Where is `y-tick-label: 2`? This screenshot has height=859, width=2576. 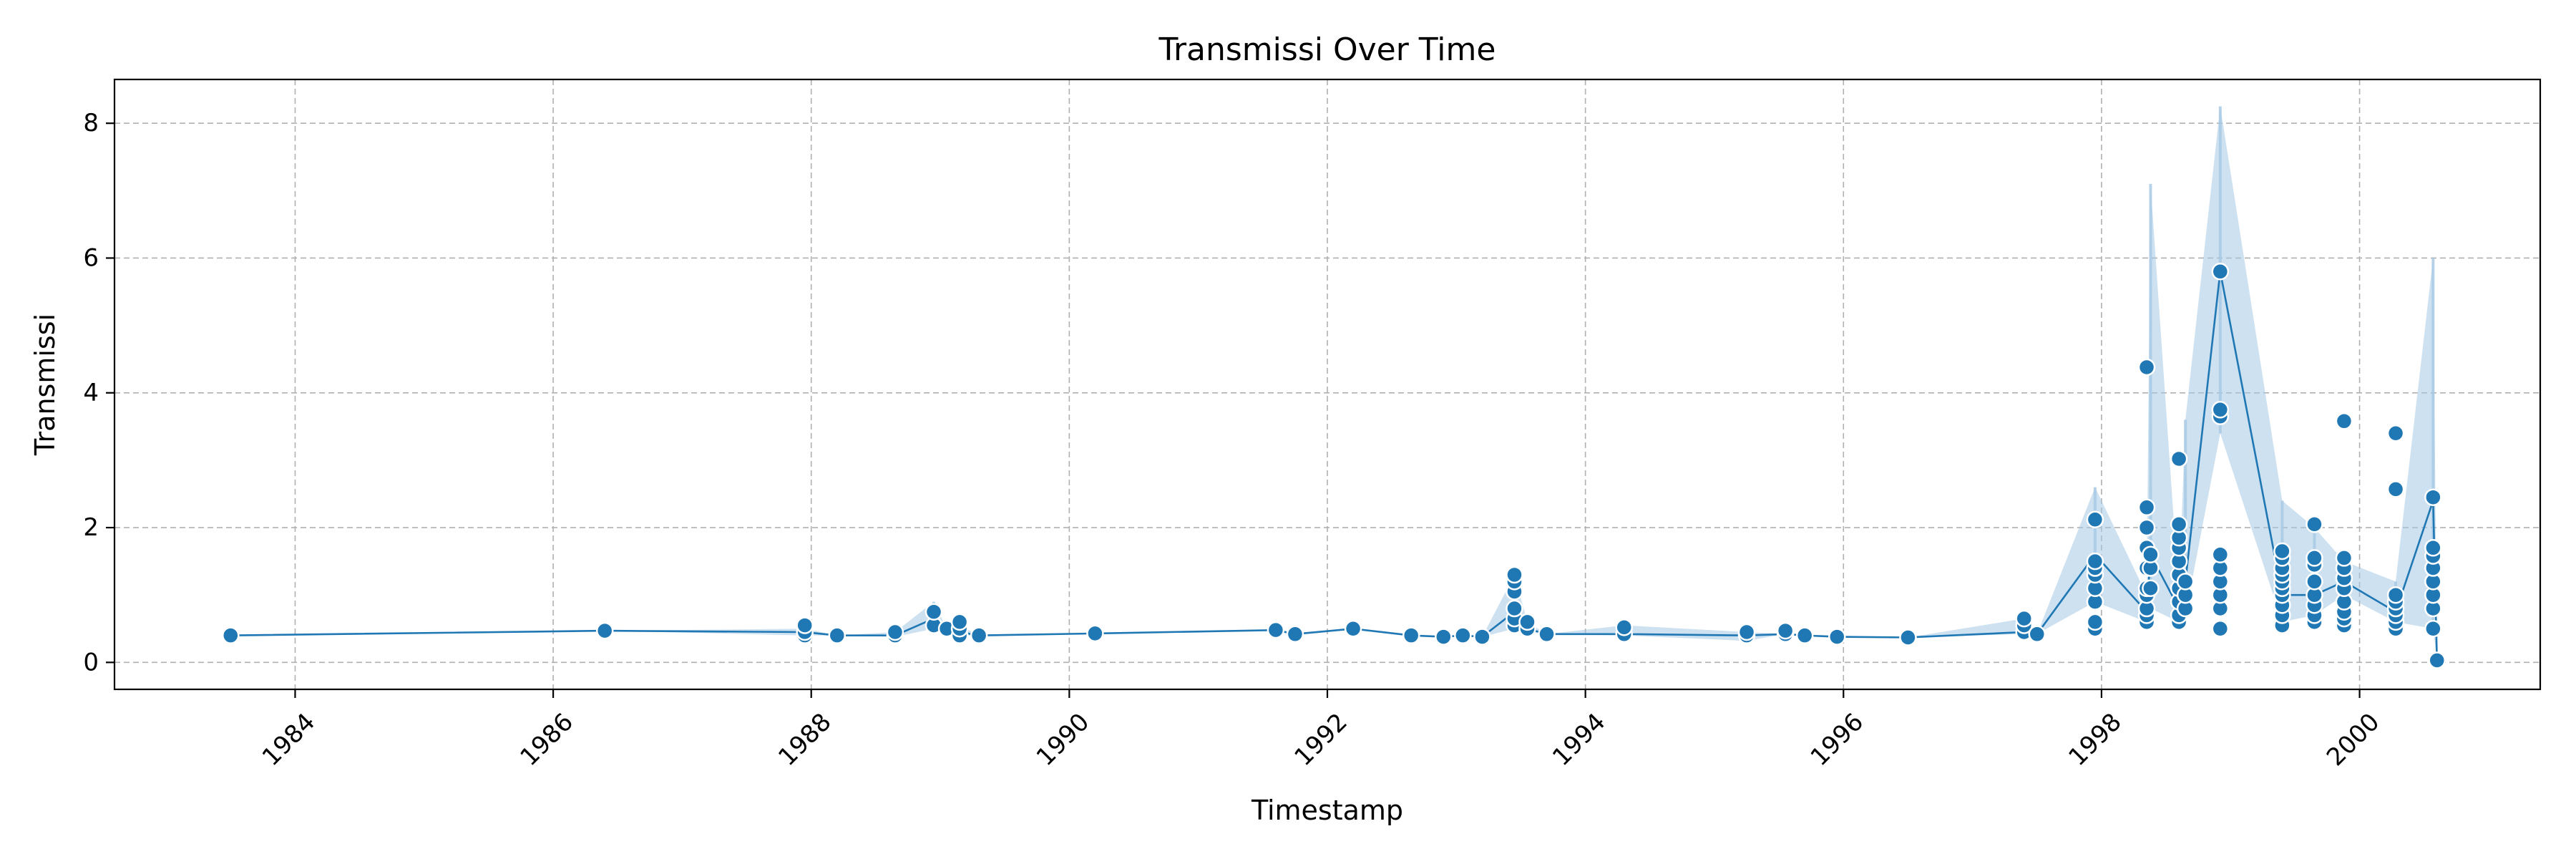
y-tick-label: 2 is located at coordinates (91, 527).